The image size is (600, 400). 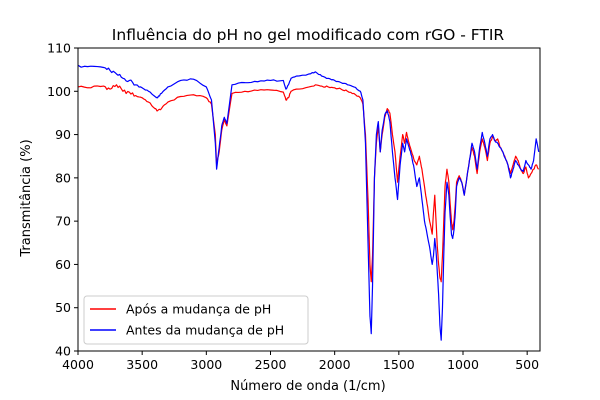 What do you see at coordinates (59, 91) in the screenshot?
I see `y-tick-label: 100` at bounding box center [59, 91].